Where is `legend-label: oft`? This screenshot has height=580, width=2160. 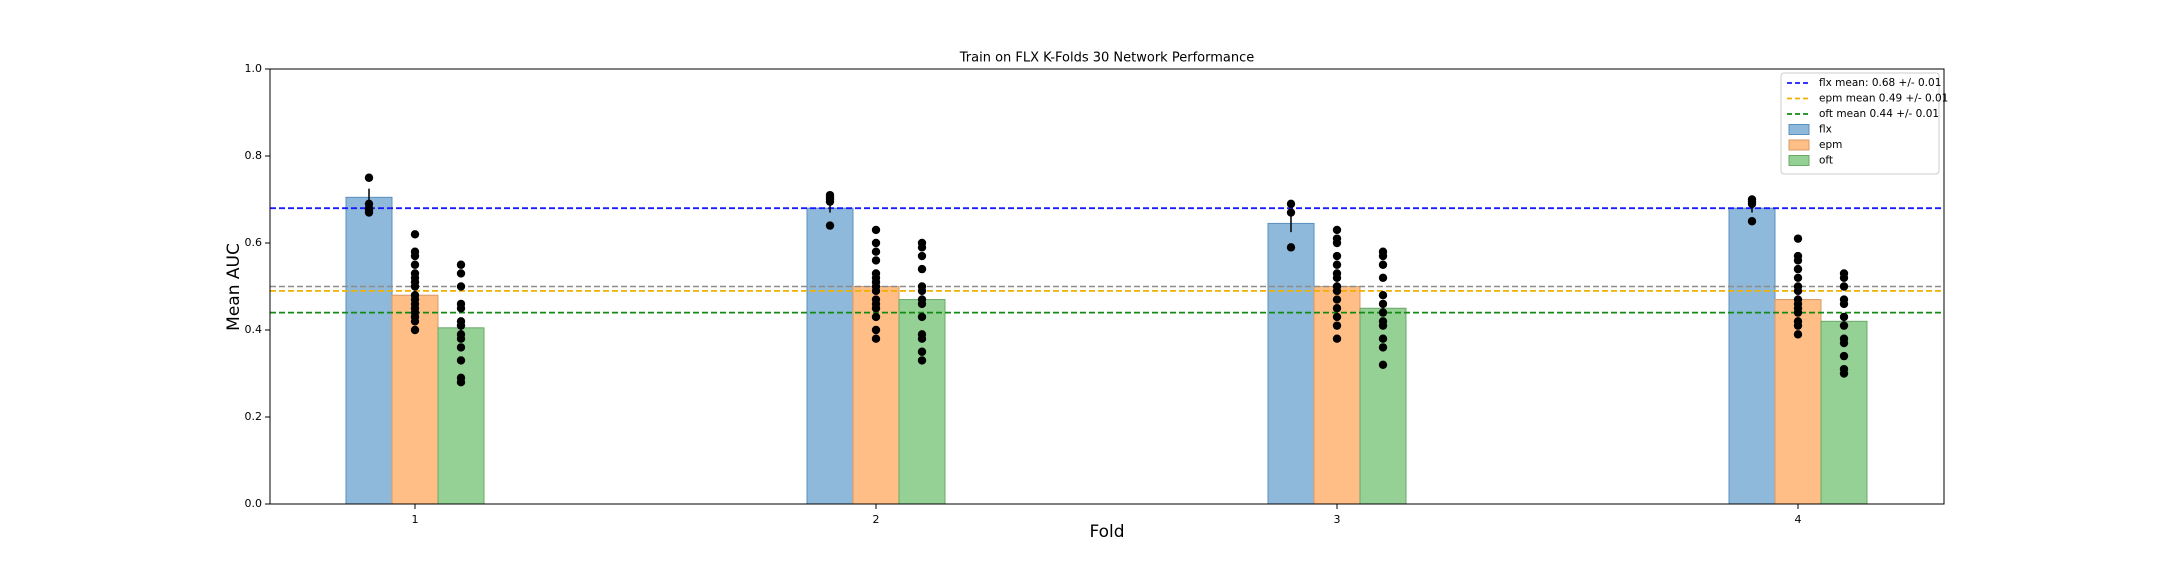
legend-label: oft is located at coordinates (1826, 161).